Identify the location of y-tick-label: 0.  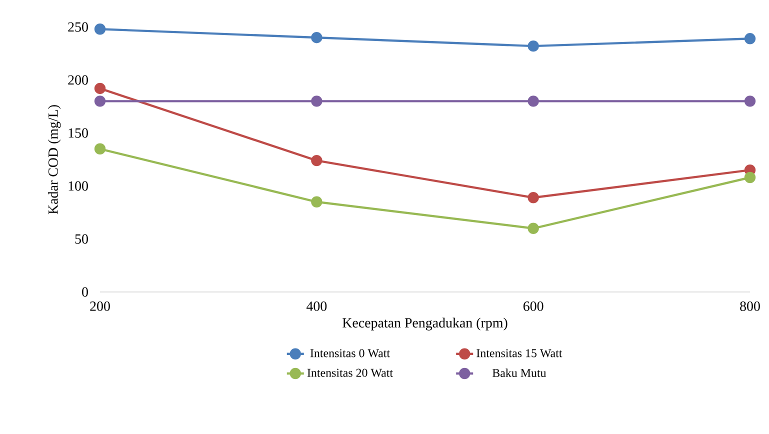
(85, 292).